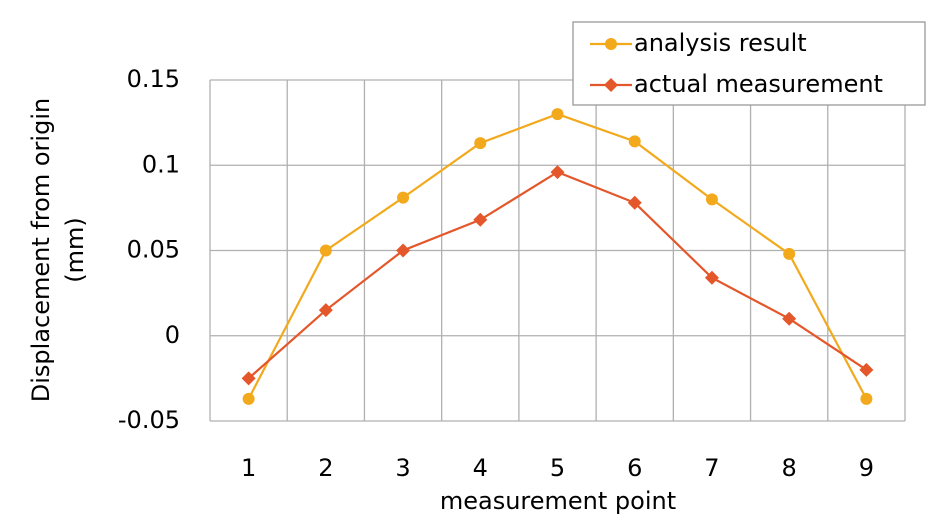  What do you see at coordinates (325, 468) in the screenshot?
I see `x-tick-label: 2` at bounding box center [325, 468].